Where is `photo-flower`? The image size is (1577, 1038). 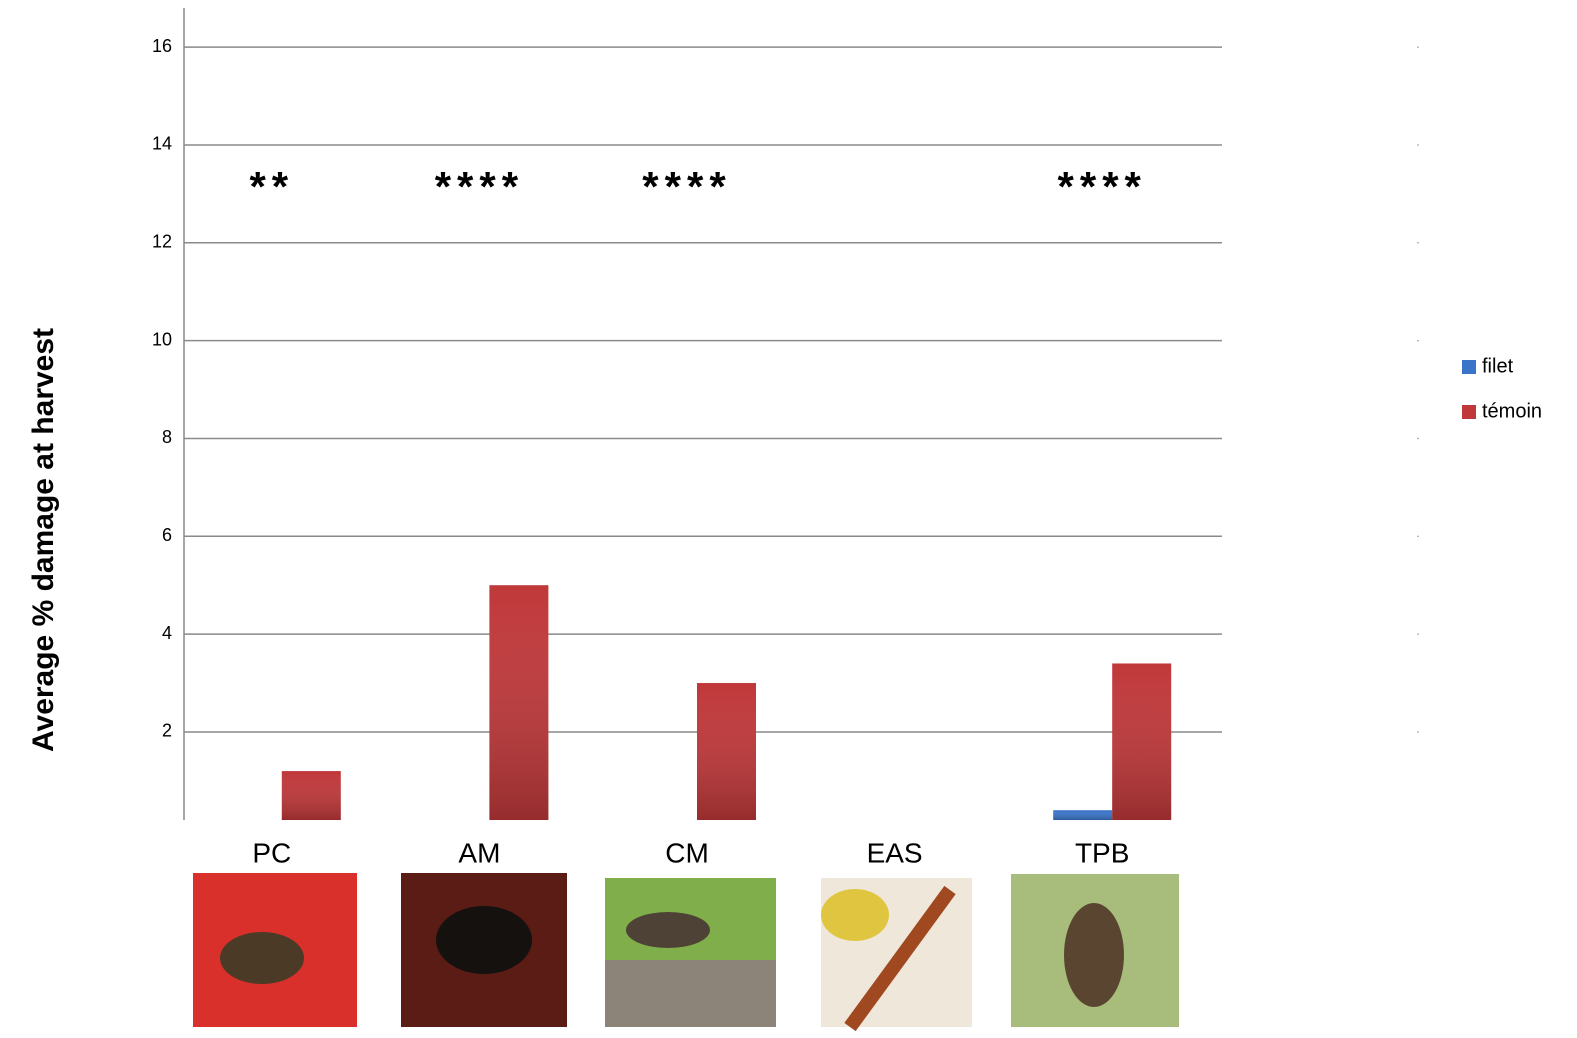 photo-flower is located at coordinates (855, 915).